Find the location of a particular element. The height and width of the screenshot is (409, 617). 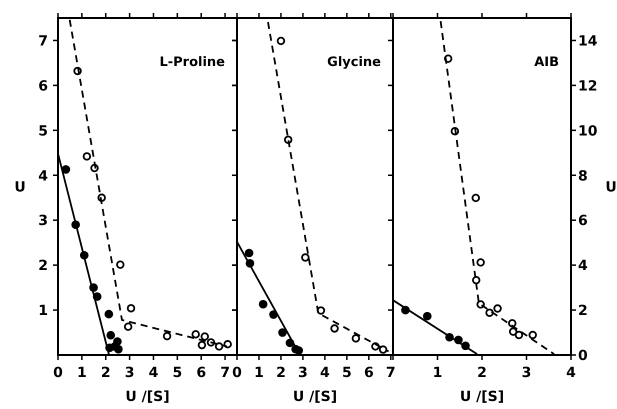

y-tick-label: 3 is located at coordinates (43, 221).